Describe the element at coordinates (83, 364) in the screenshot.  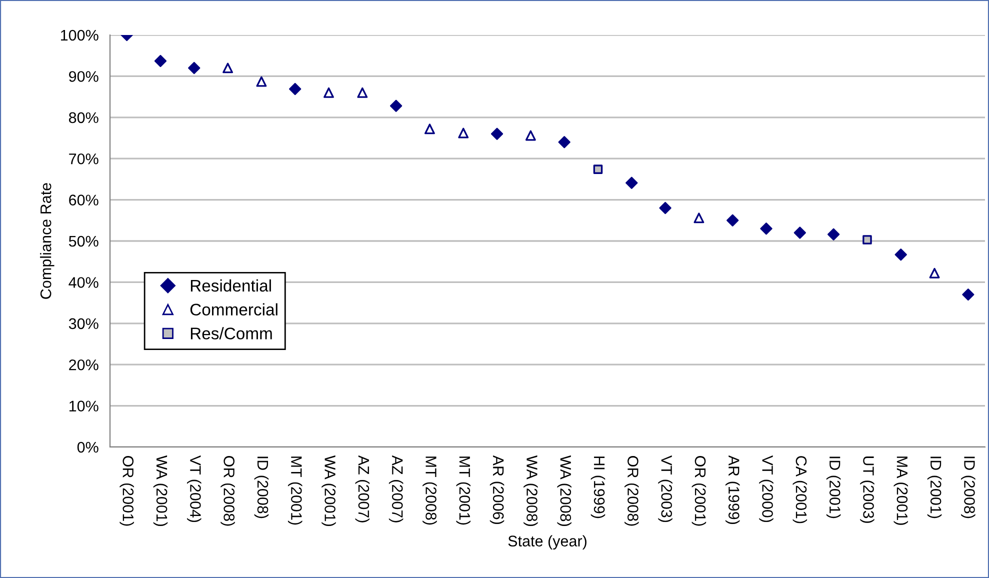
I see `y-tick-label: 20%` at that location.